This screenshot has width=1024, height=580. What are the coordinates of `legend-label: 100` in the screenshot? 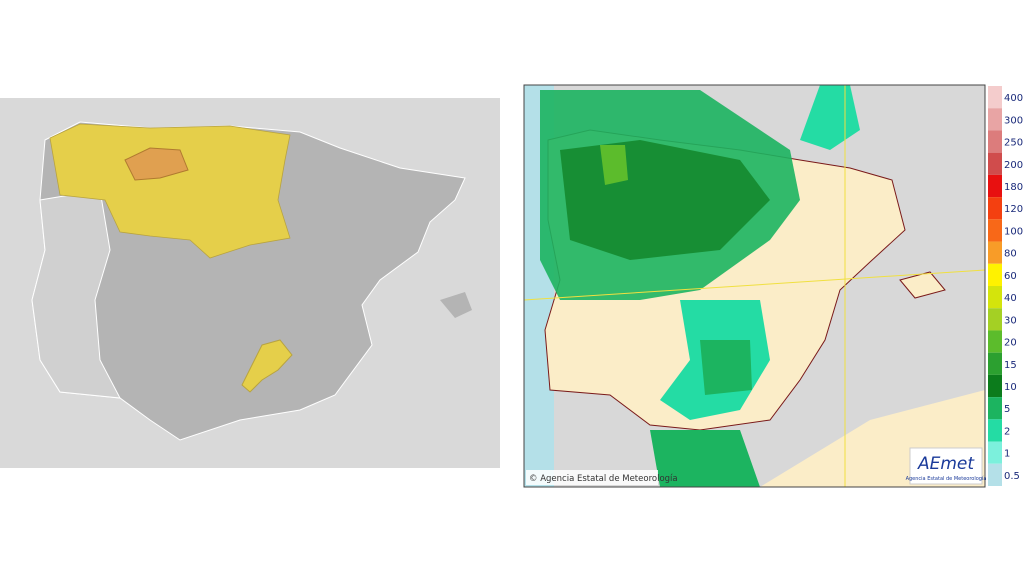 It's located at (1013, 231).